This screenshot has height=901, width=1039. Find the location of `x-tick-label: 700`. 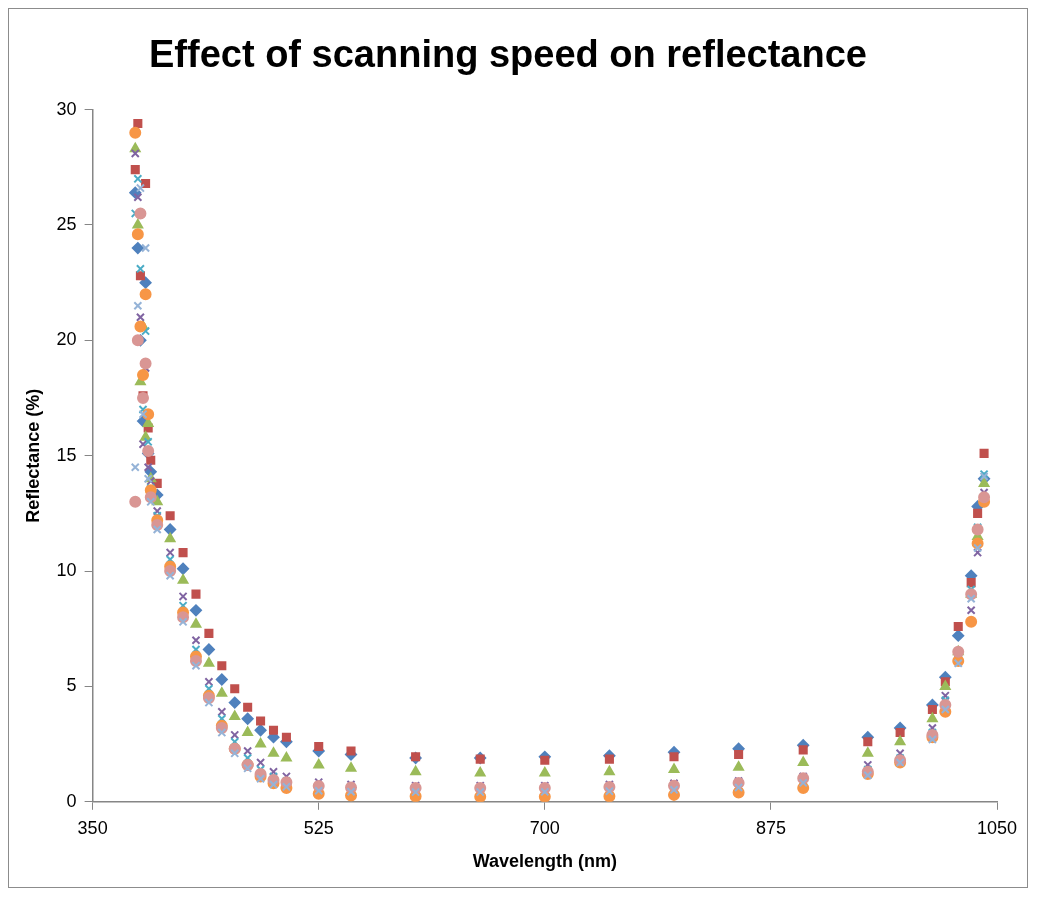

x-tick-label: 700 is located at coordinates (544, 827).